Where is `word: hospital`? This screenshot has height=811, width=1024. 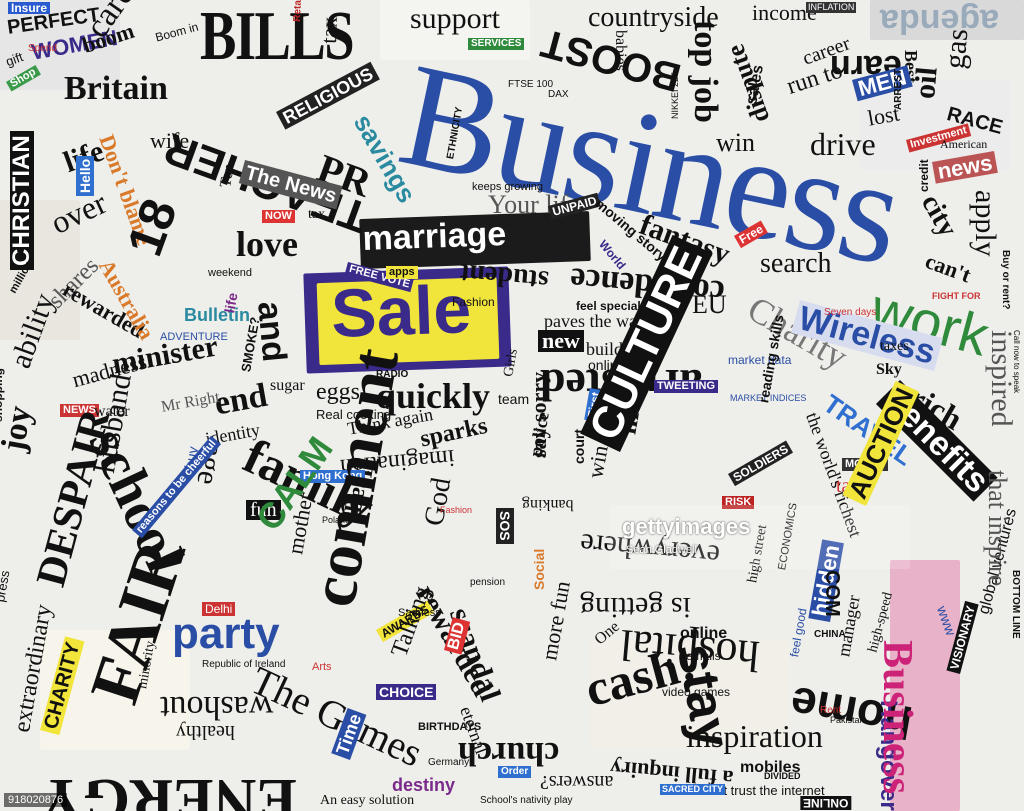 word: hospital is located at coordinates (690, 650).